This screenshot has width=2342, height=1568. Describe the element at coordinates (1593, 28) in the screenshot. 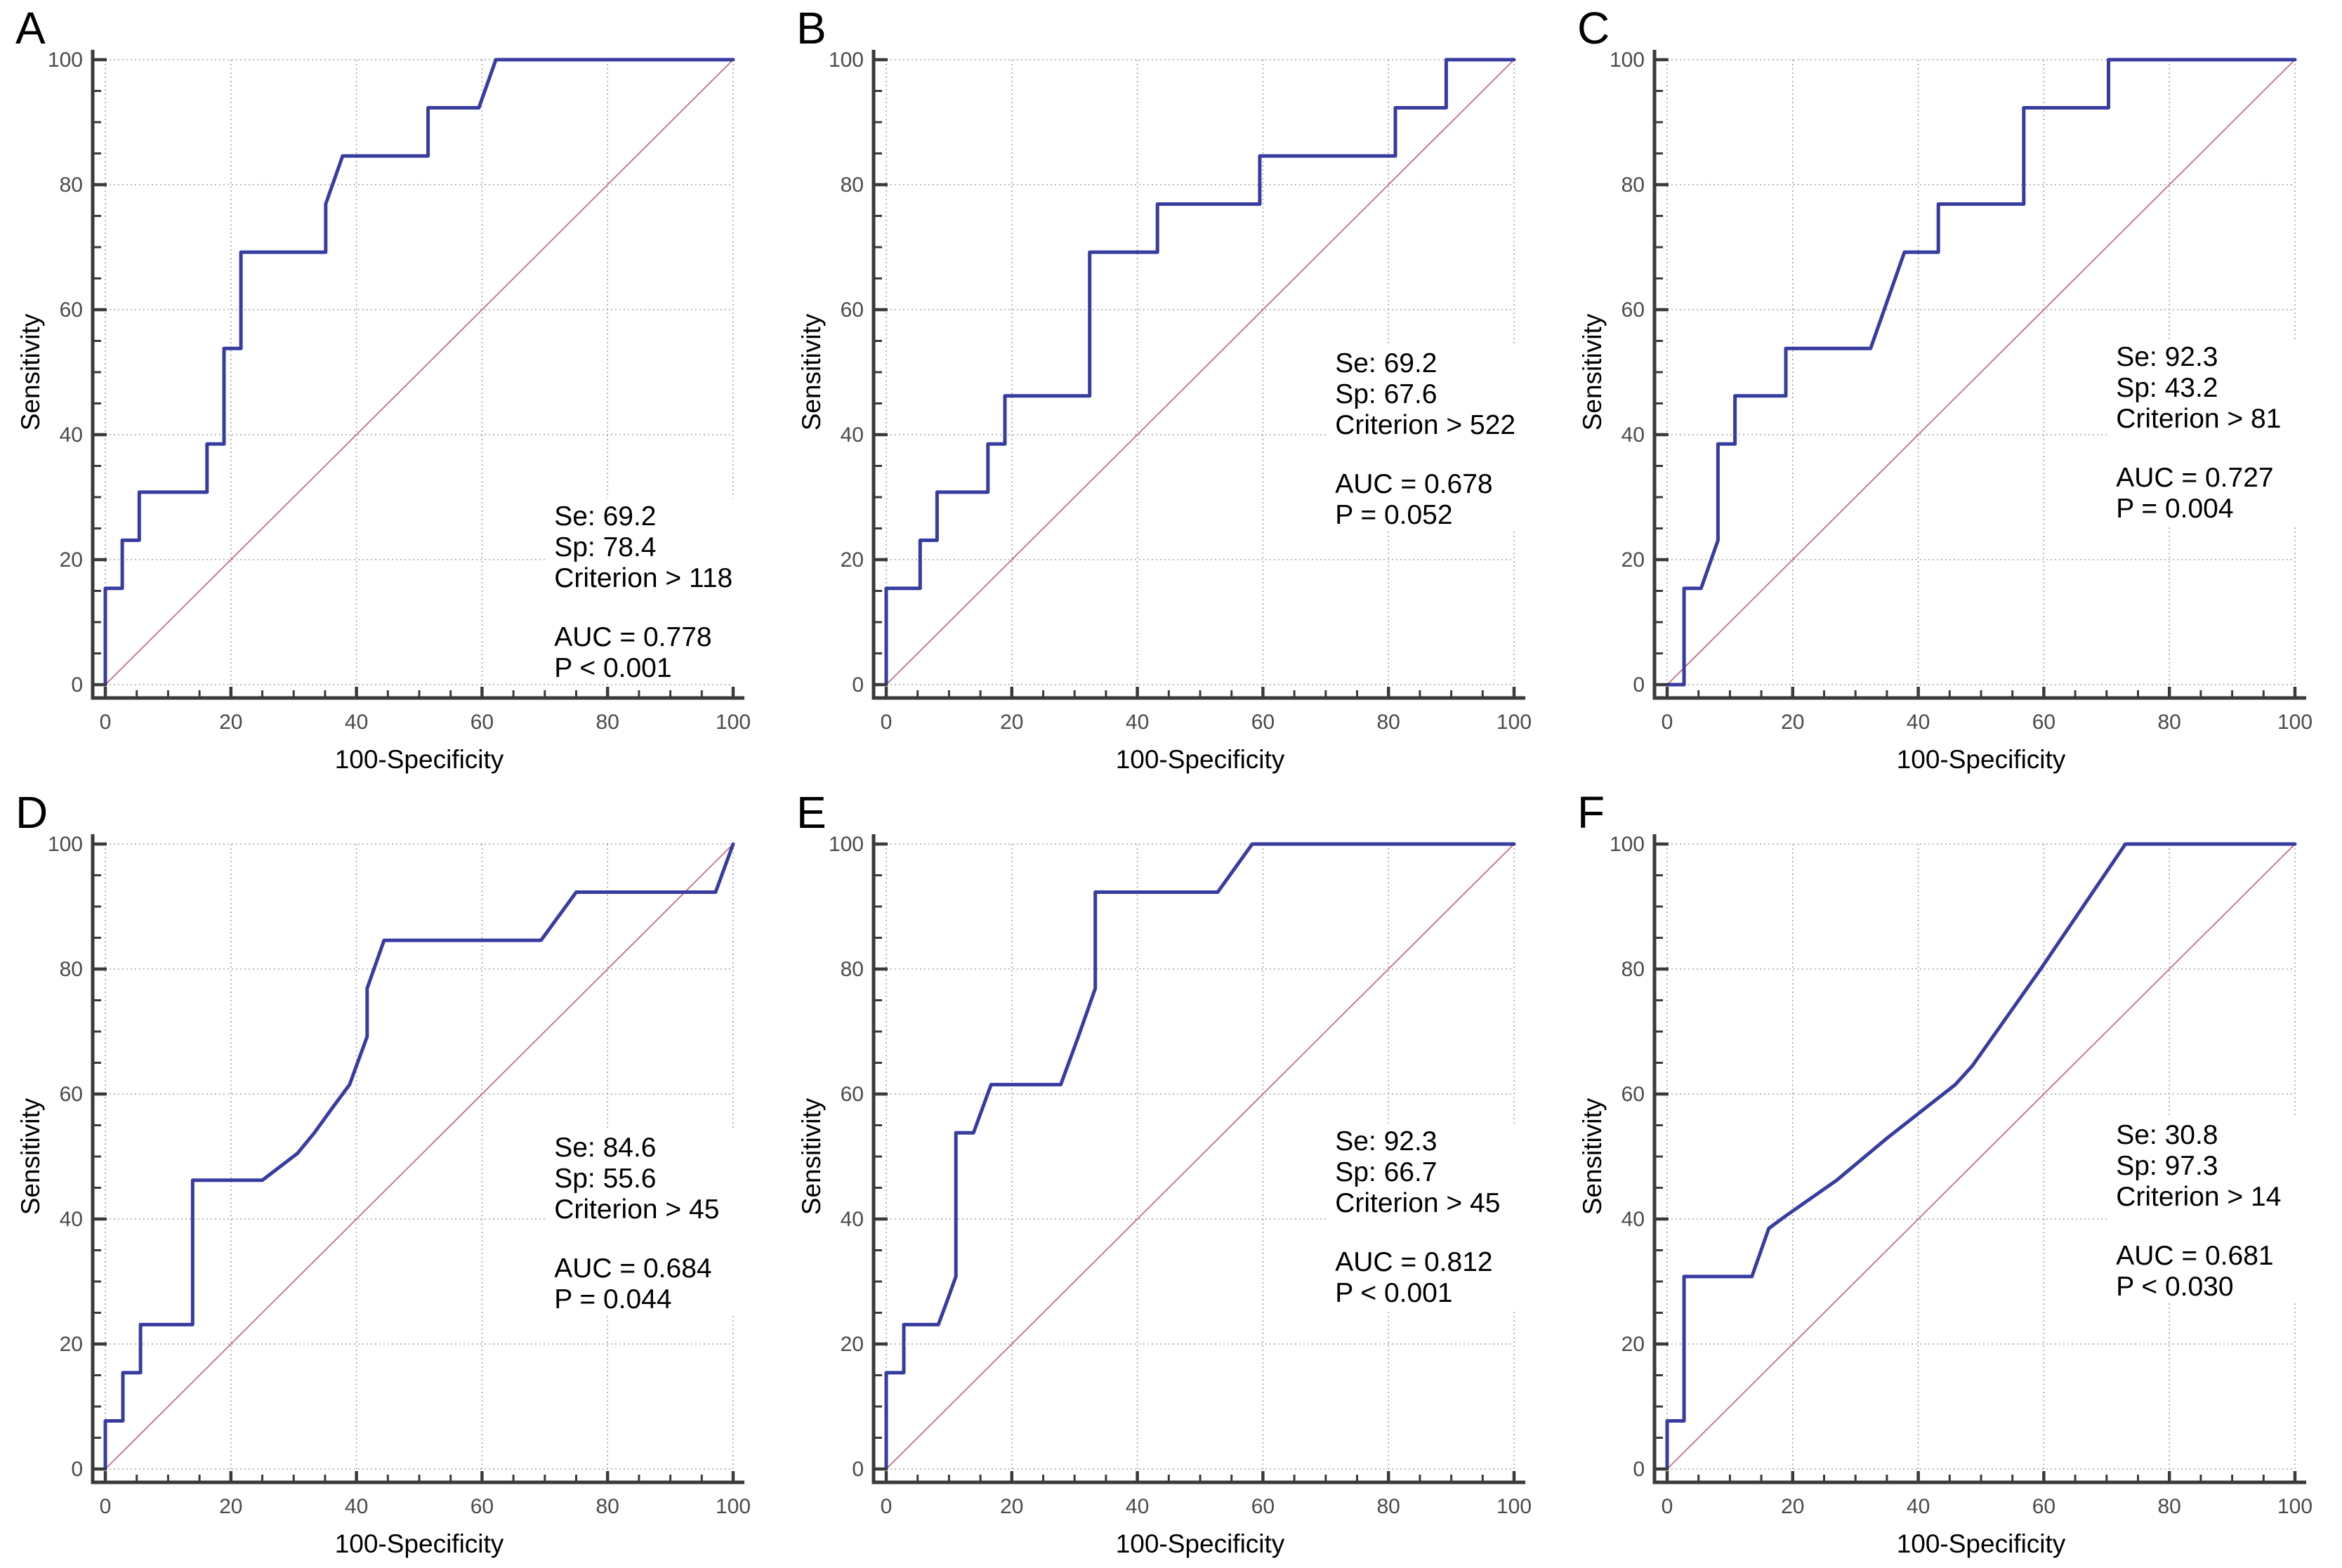

I see `panel-letter: C` at that location.